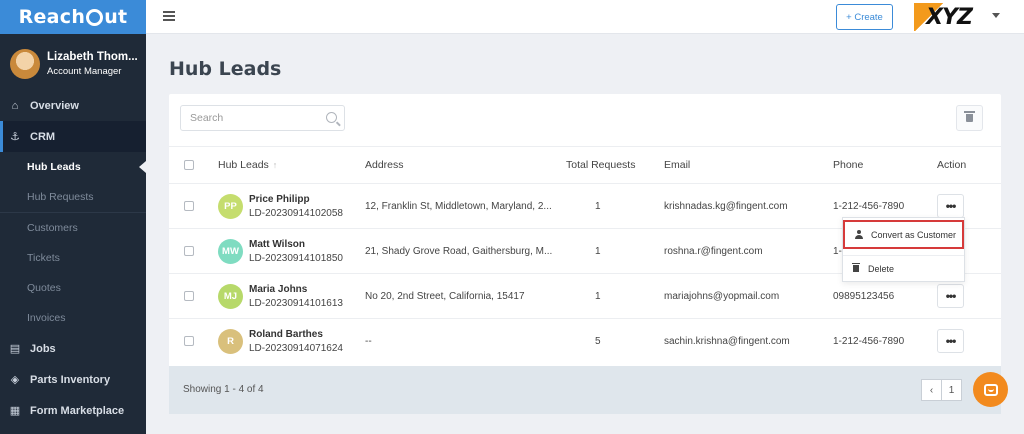 The height and width of the screenshot is (434, 1024). What do you see at coordinates (278, 289) in the screenshot?
I see `lead-name: Maria Johns` at bounding box center [278, 289].